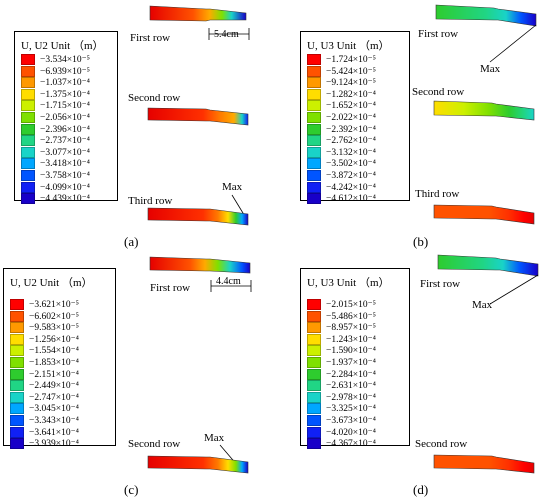 The image size is (550, 503). What do you see at coordinates (54, 305) in the screenshot?
I see `legend-value: −3.621×10⁻⁵` at bounding box center [54, 305].